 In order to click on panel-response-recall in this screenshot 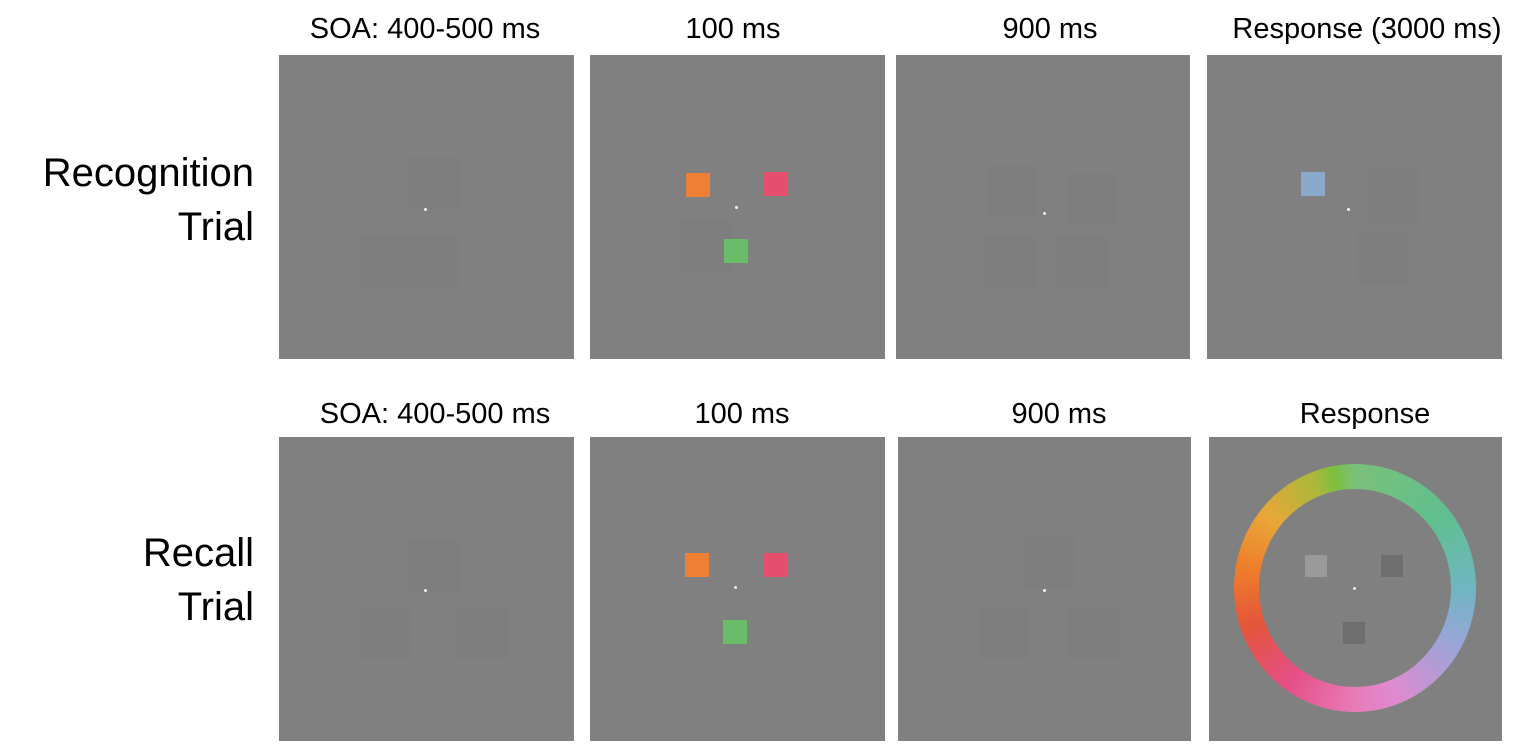, I will do `click(1355, 589)`.